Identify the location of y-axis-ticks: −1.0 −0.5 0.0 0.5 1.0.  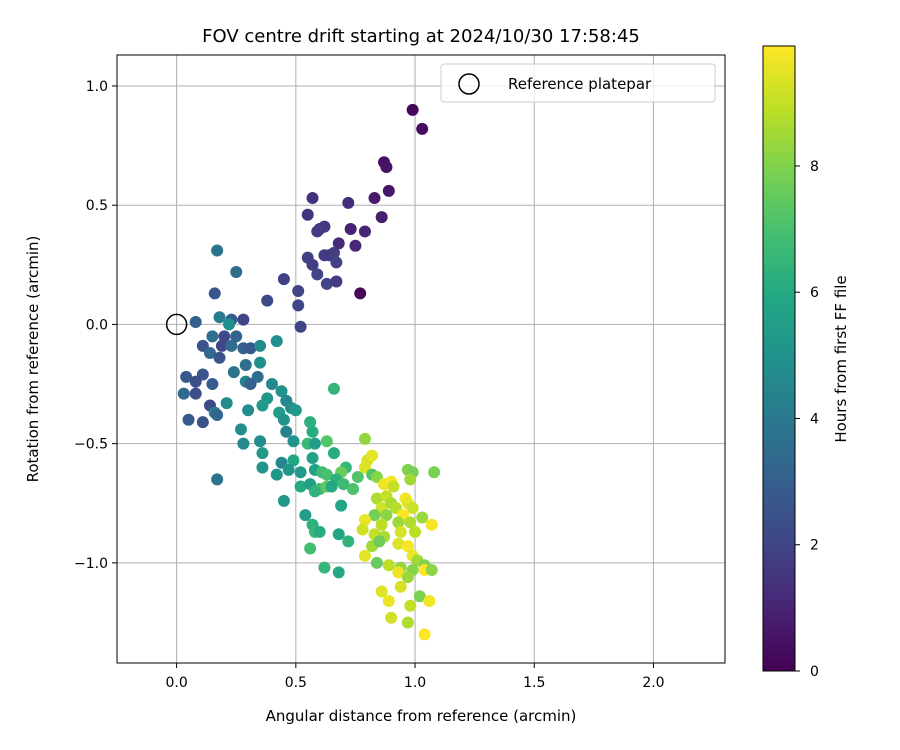
(95, 325).